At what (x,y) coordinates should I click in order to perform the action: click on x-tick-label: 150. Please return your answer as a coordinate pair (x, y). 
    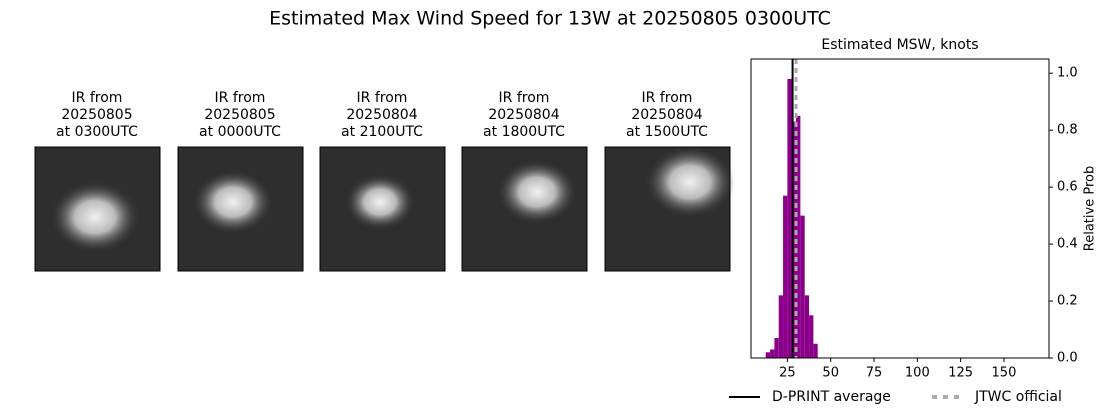
    Looking at the image, I should click on (1004, 373).